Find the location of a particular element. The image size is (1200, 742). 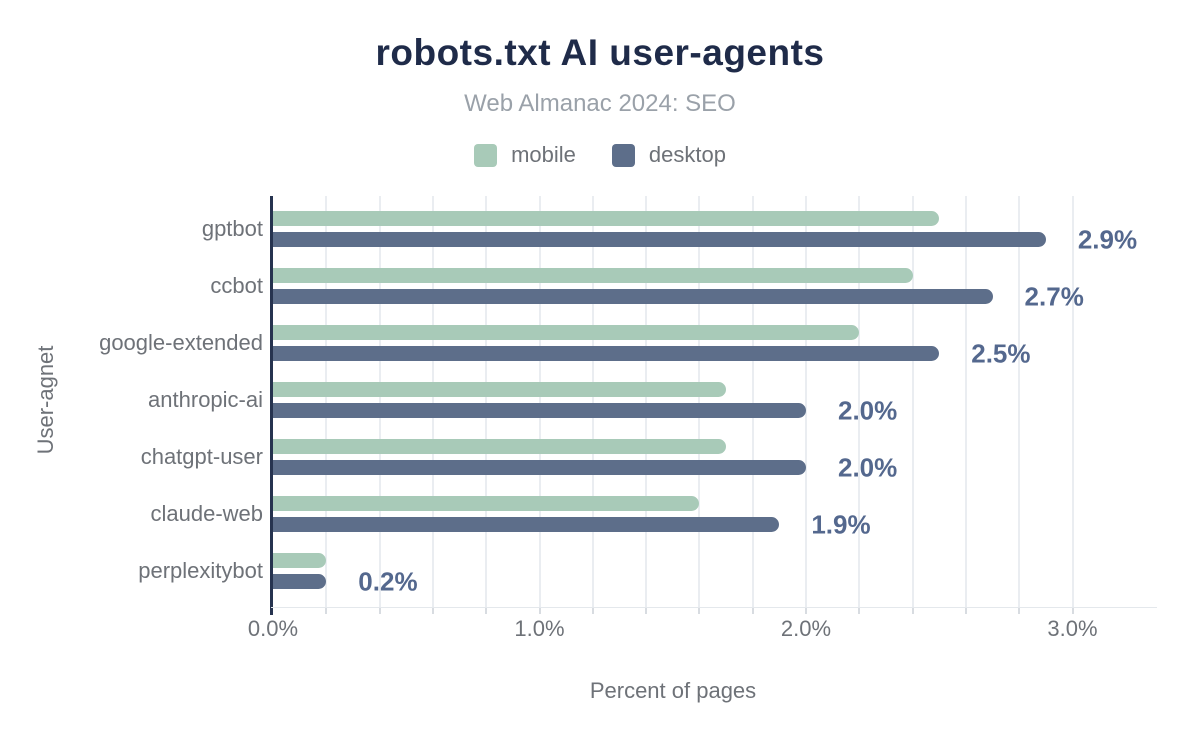

axis-tick-2.2 is located at coordinates (859, 611).